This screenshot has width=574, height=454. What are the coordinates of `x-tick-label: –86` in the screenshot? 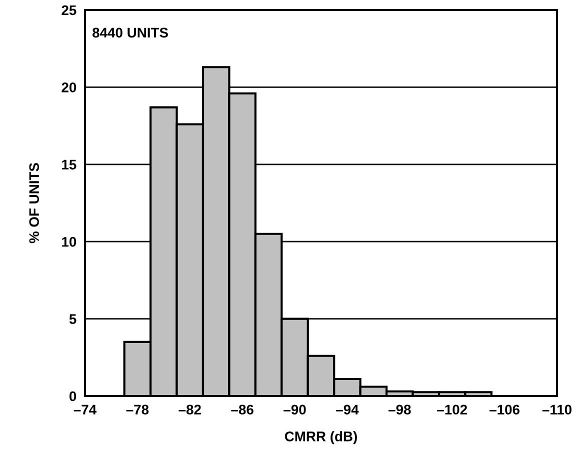 It's located at (242, 409).